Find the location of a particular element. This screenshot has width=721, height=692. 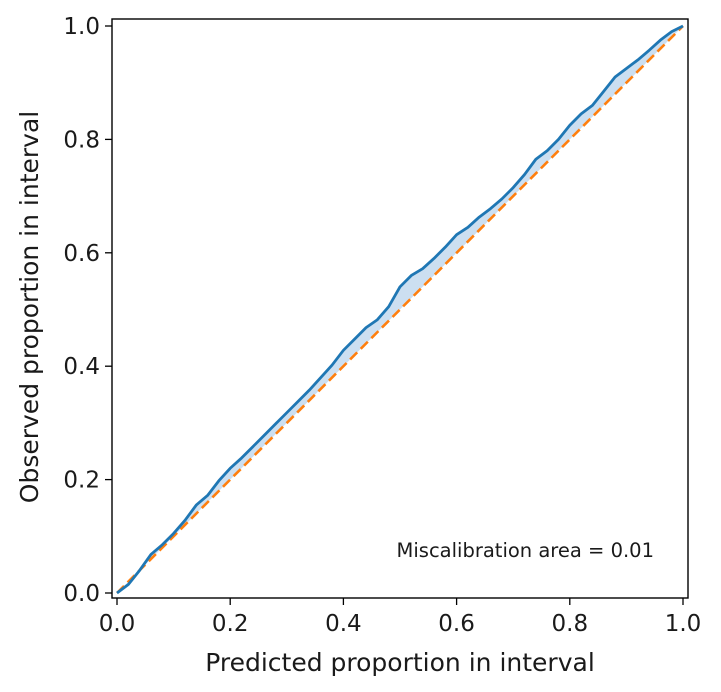

y-tick-label: 1.0 is located at coordinates (81, 27).